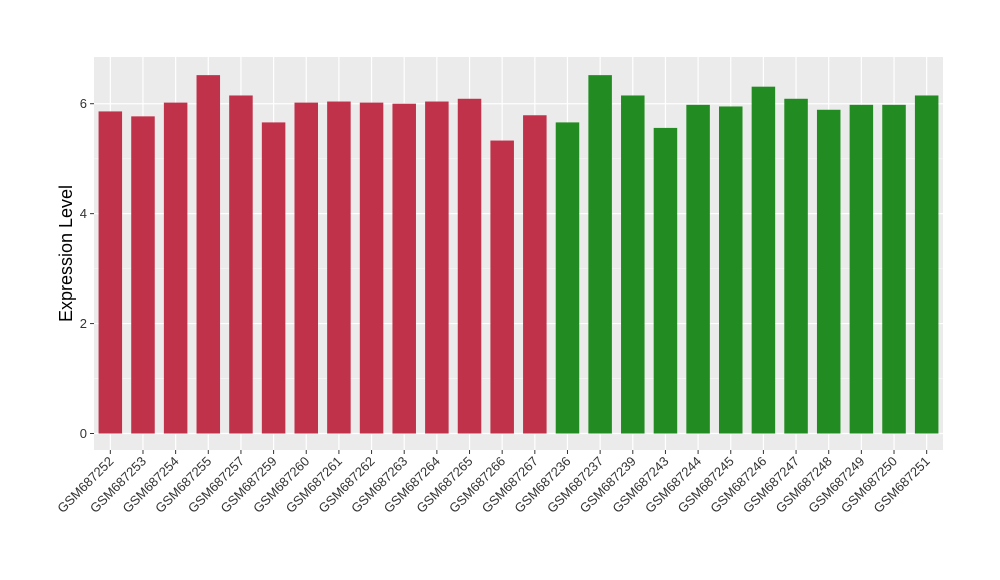 The width and height of the screenshot is (1000, 580). I want to click on y-tick-label: 6, so click(83, 103).